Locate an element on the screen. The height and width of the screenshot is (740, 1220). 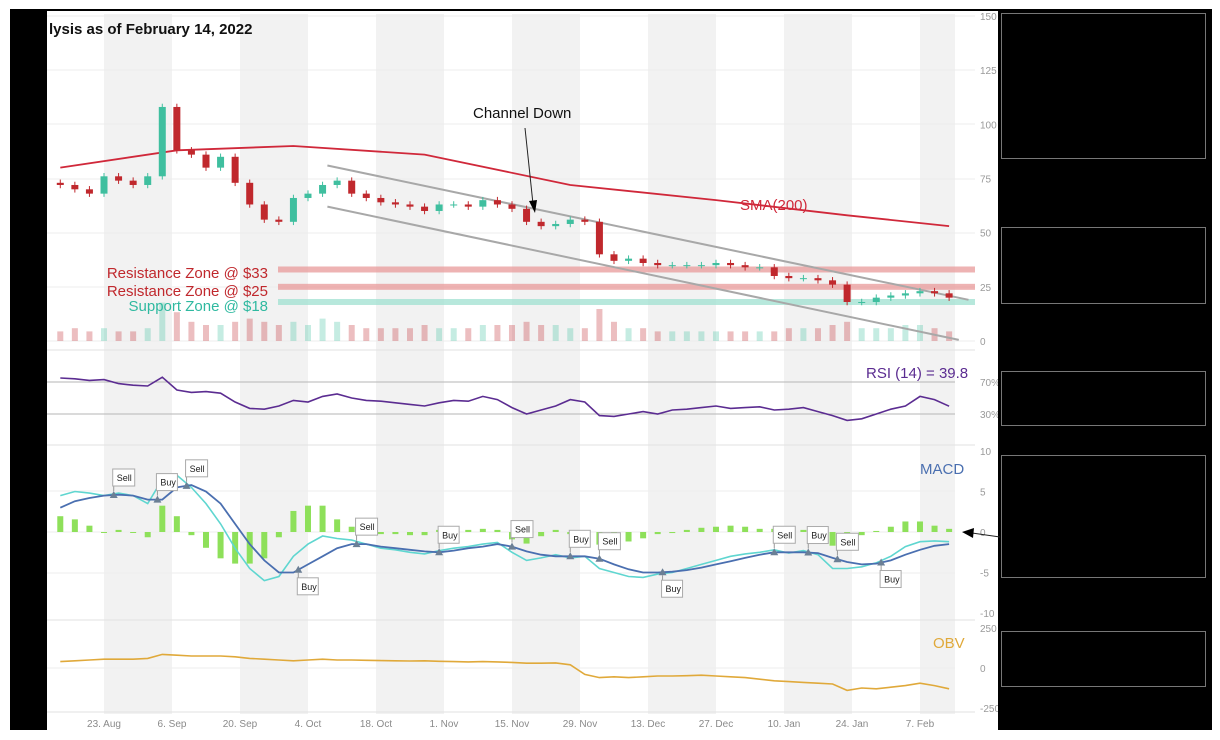
rsi-axis-tick: 30% is located at coordinates (990, 415).